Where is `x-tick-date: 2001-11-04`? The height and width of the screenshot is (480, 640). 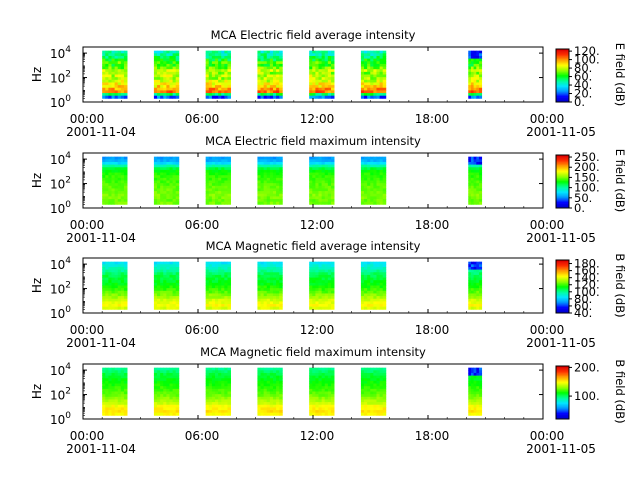
x-tick-date: 2001-11-04 is located at coordinates (101, 449).